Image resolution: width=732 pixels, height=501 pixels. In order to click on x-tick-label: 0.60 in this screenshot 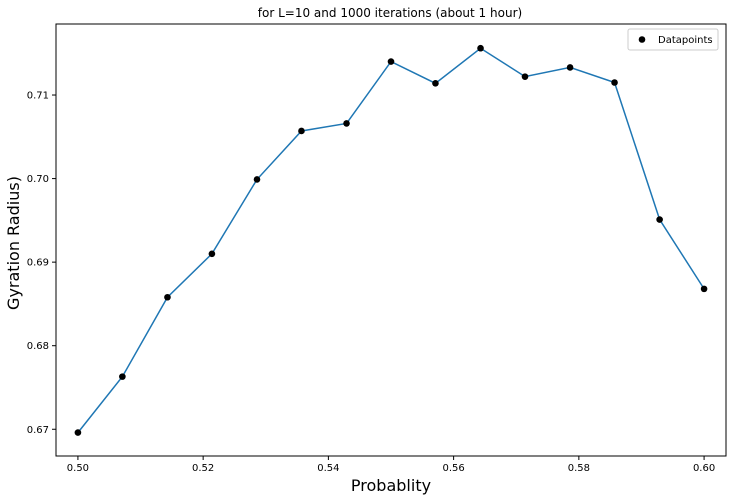, I will do `click(704, 468)`.